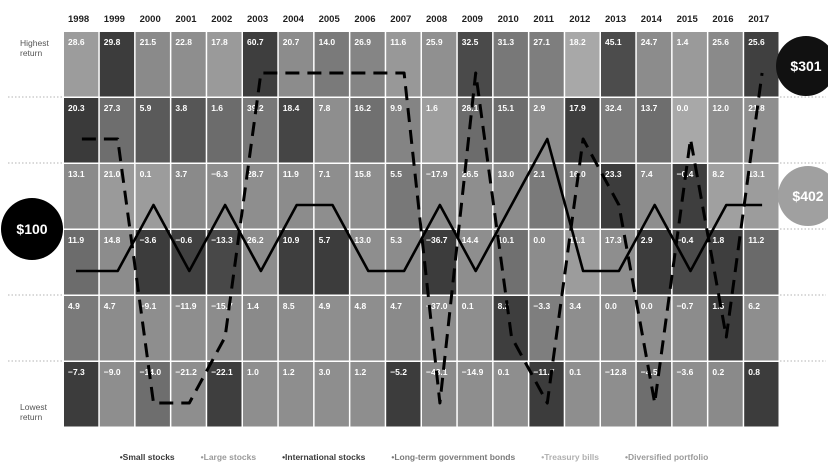 This screenshot has width=828, height=472. I want to click on cell-value: 4.9, so click(325, 306).